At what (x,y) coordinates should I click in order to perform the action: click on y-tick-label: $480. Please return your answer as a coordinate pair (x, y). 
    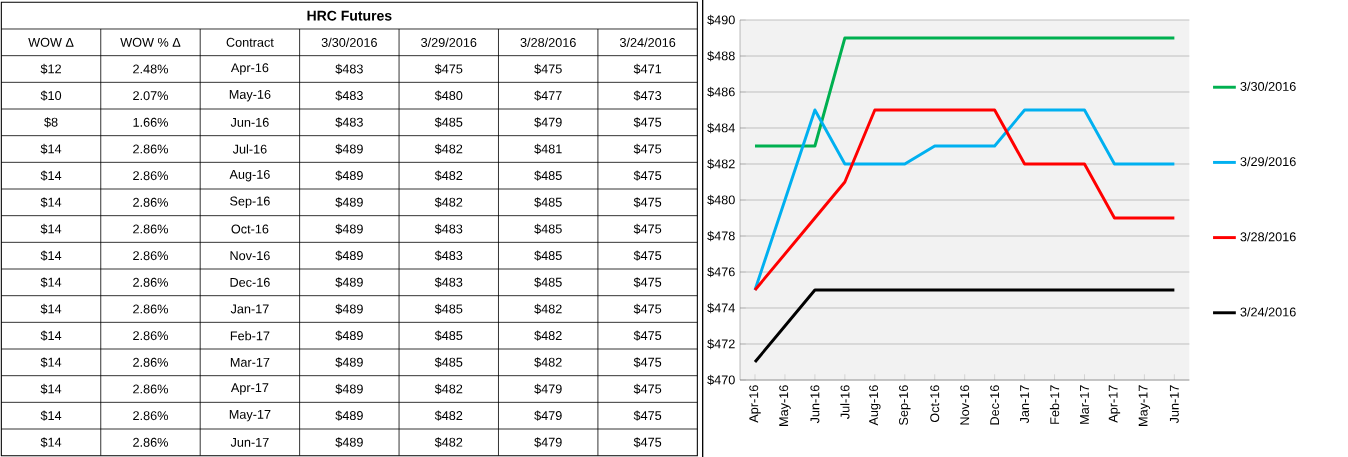
    Looking at the image, I should click on (721, 200).